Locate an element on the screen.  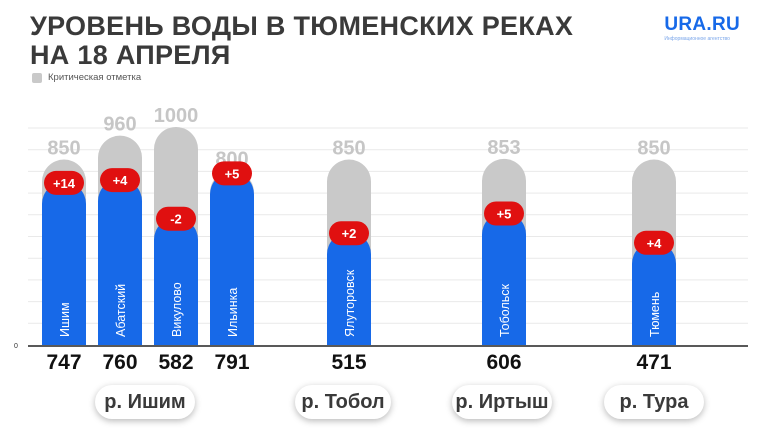
logo-name: URA.RU is located at coordinates (702, 24).